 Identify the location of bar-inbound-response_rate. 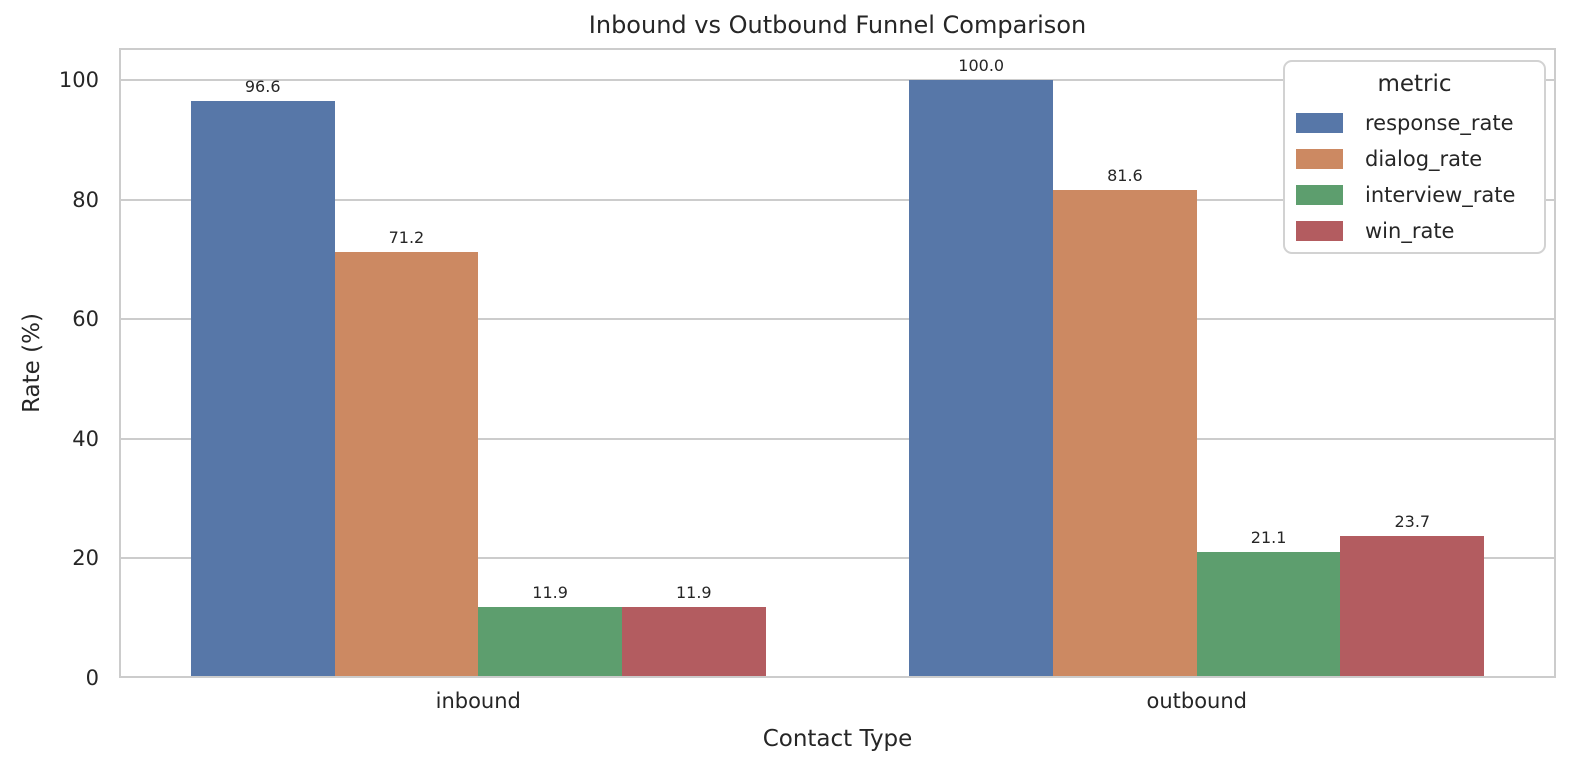
(262, 389).